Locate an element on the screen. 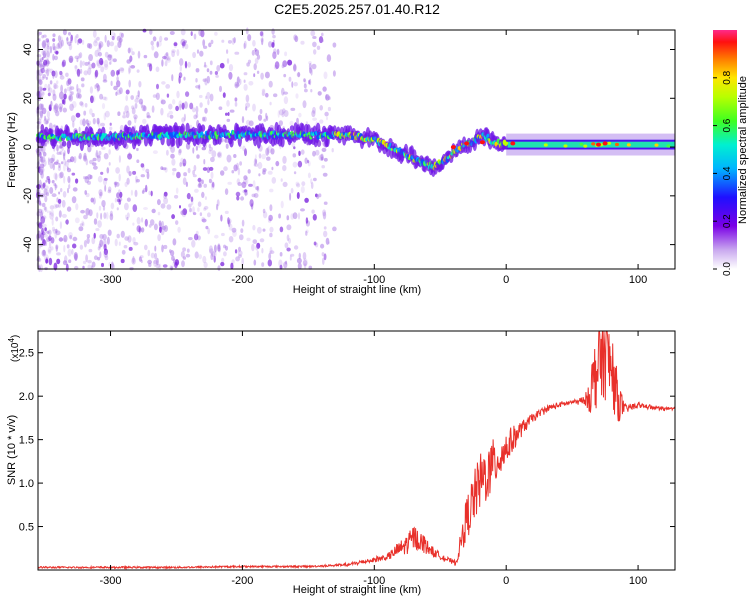 The image size is (750, 600). snr-multiplier-text: (x104) is located at coordinates (14, 348).